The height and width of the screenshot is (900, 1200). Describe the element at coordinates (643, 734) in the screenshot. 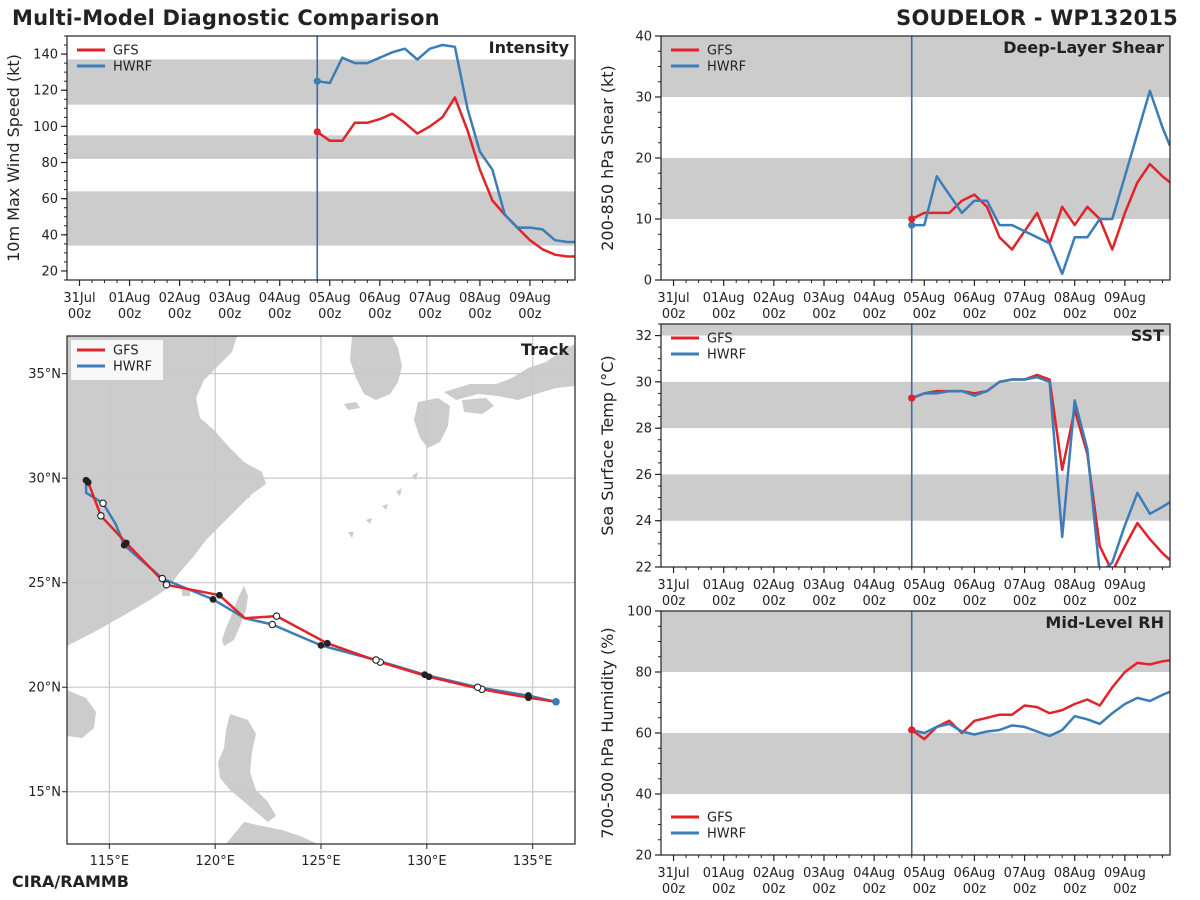

I see `rh-ytick-label: 60` at that location.